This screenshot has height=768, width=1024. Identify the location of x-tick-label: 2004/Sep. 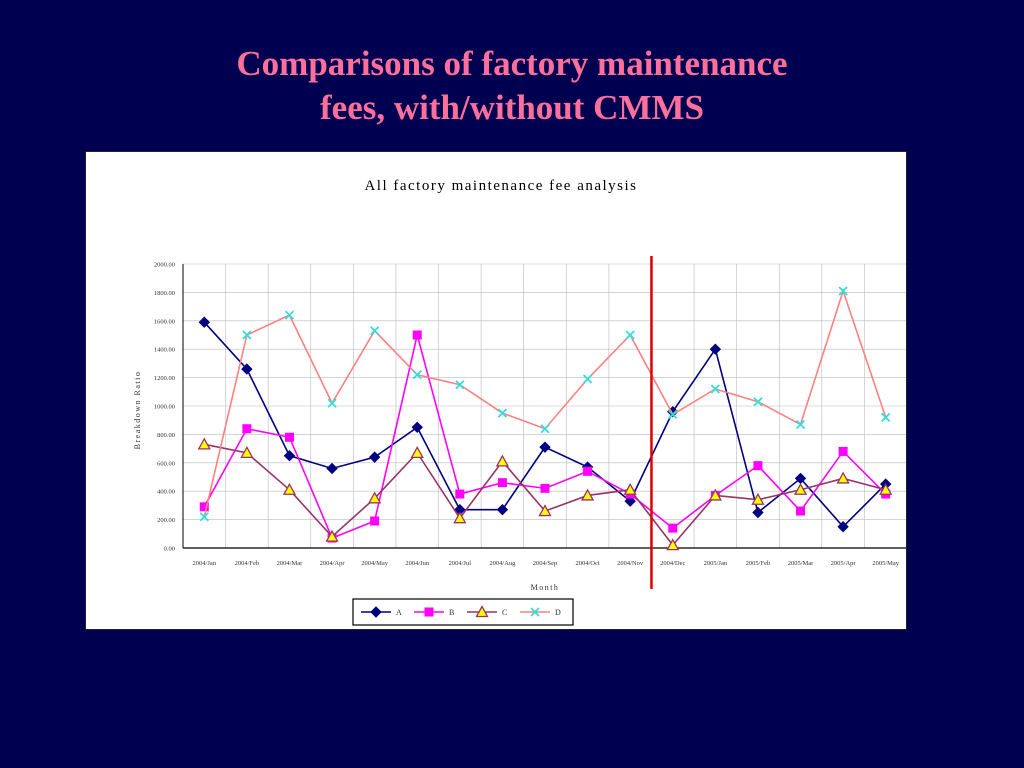
(545, 563).